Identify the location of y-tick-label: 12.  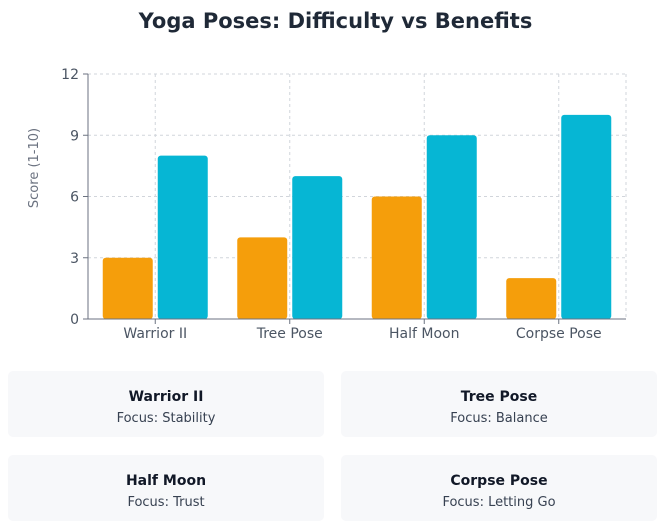
(70, 75).